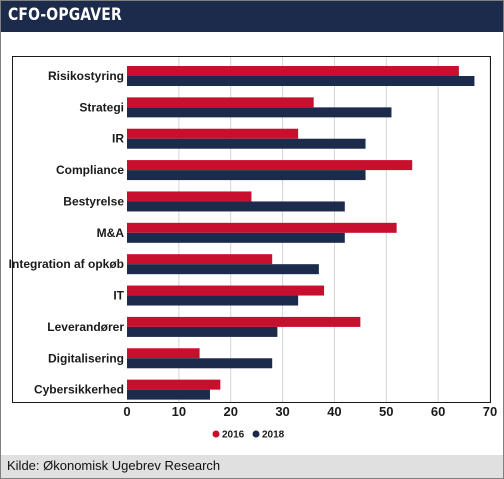  What do you see at coordinates (386, 411) in the screenshot?
I see `x-tick-label: 50` at bounding box center [386, 411].